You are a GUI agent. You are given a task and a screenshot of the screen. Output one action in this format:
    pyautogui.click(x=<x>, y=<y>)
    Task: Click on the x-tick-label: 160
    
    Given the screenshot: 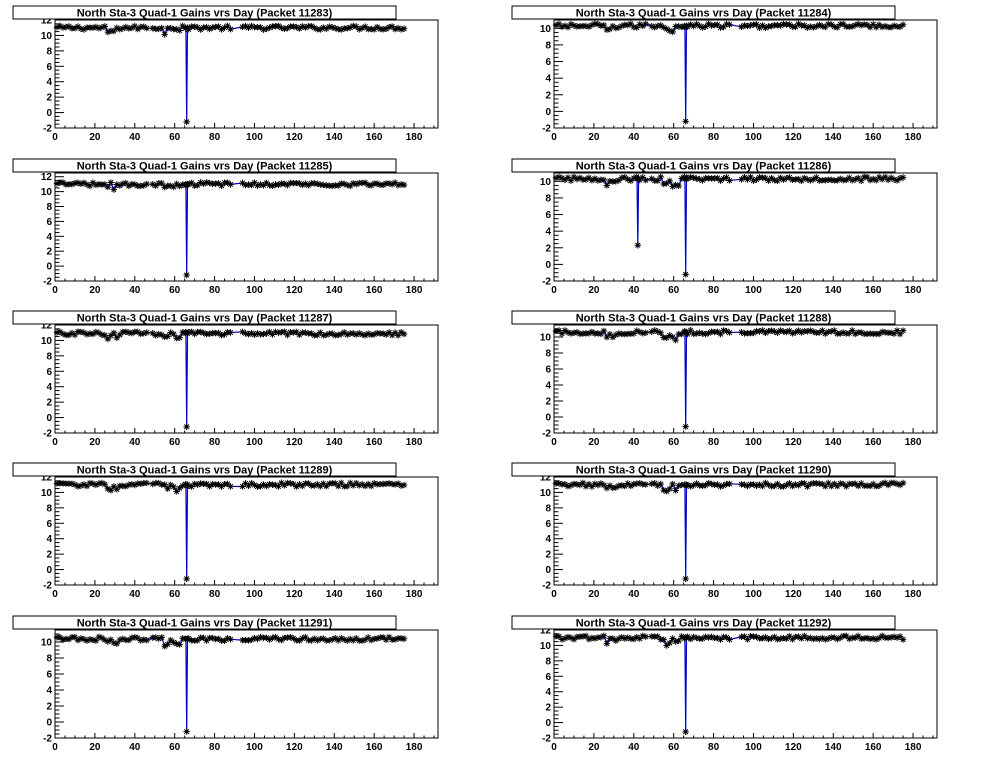 What is the action you would take?
    pyautogui.click(x=374, y=442)
    